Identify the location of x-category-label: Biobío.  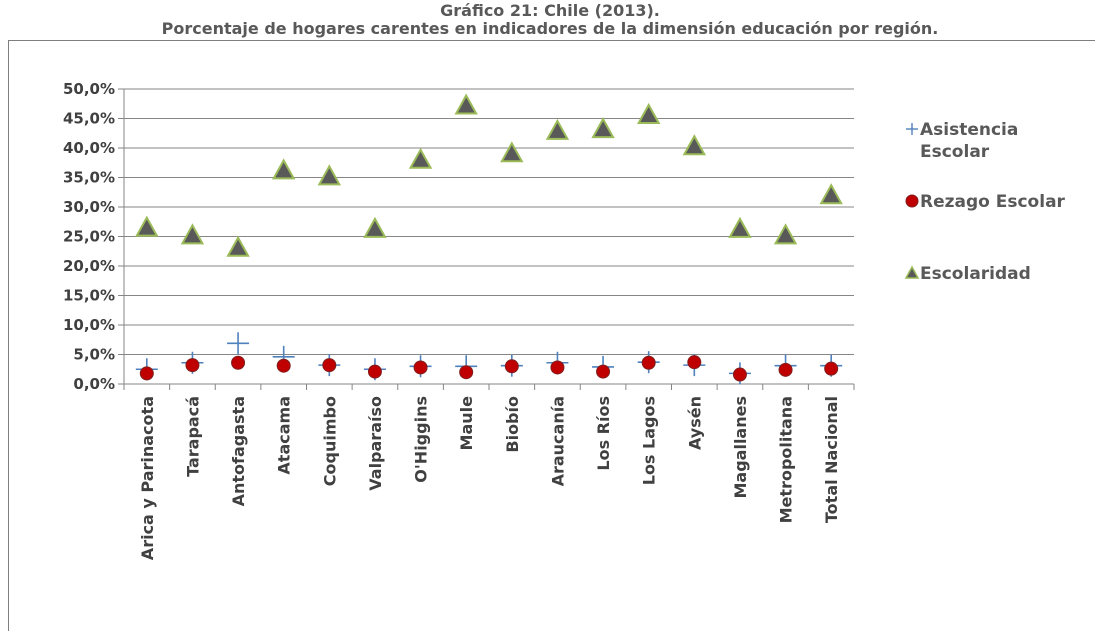
(512, 424).